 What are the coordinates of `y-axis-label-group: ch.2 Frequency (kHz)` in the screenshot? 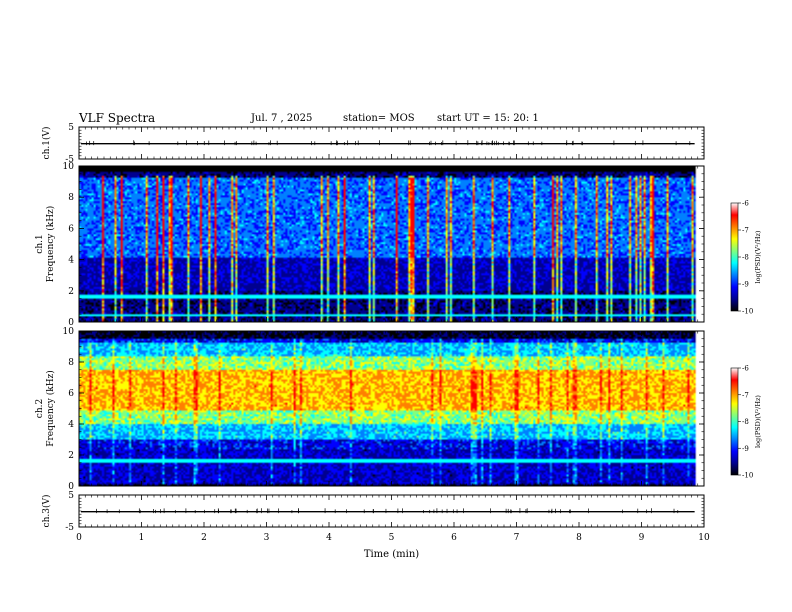 It's located at (45, 408).